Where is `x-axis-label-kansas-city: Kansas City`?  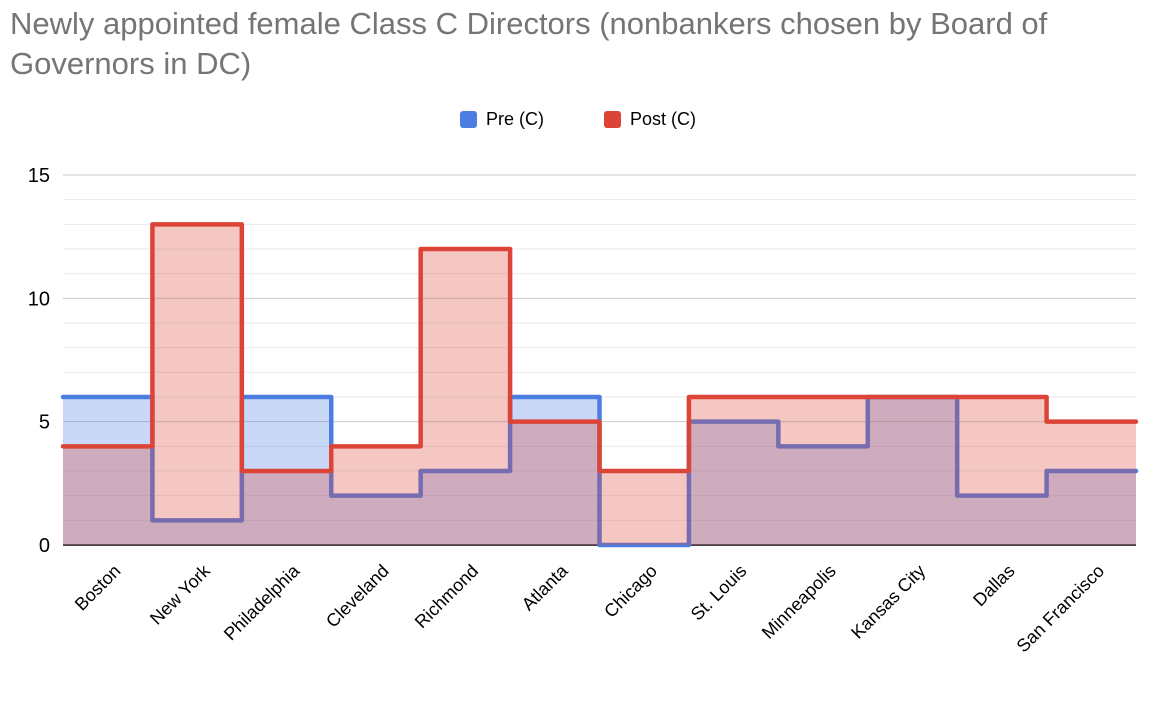 x-axis-label-kansas-city: Kansas City is located at coordinates (888, 602).